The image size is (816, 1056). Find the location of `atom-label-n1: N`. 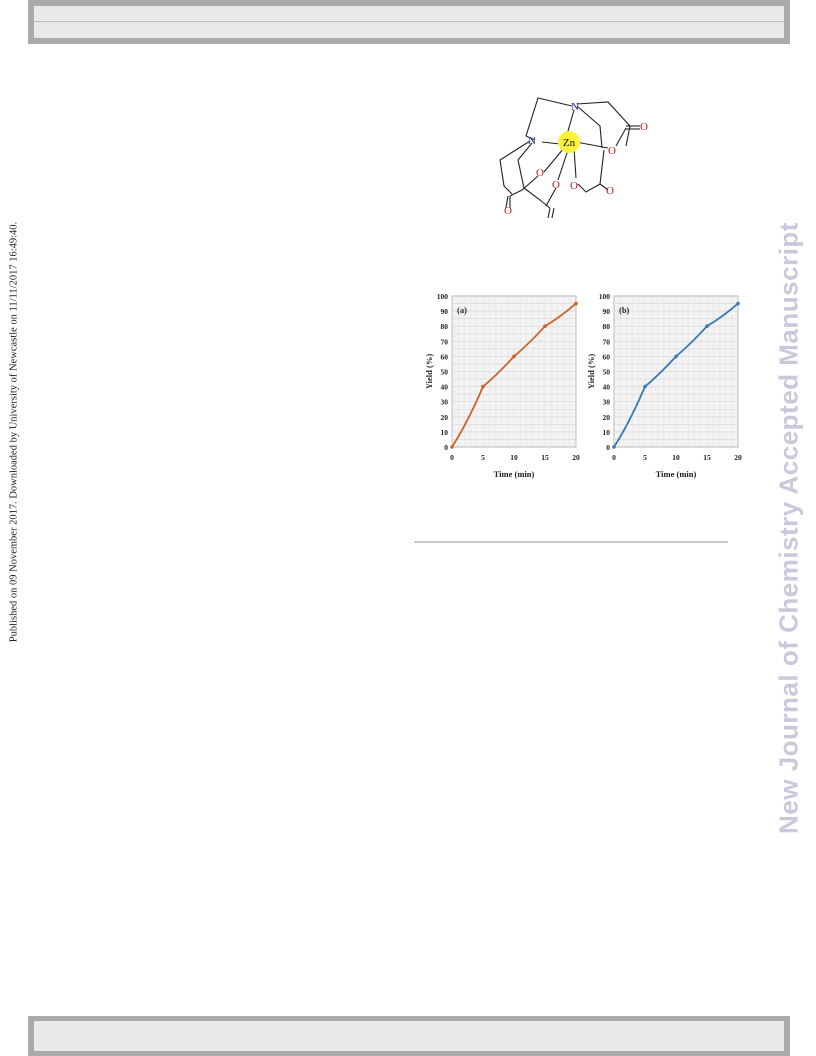

atom-label-n1: N is located at coordinates (575, 107).